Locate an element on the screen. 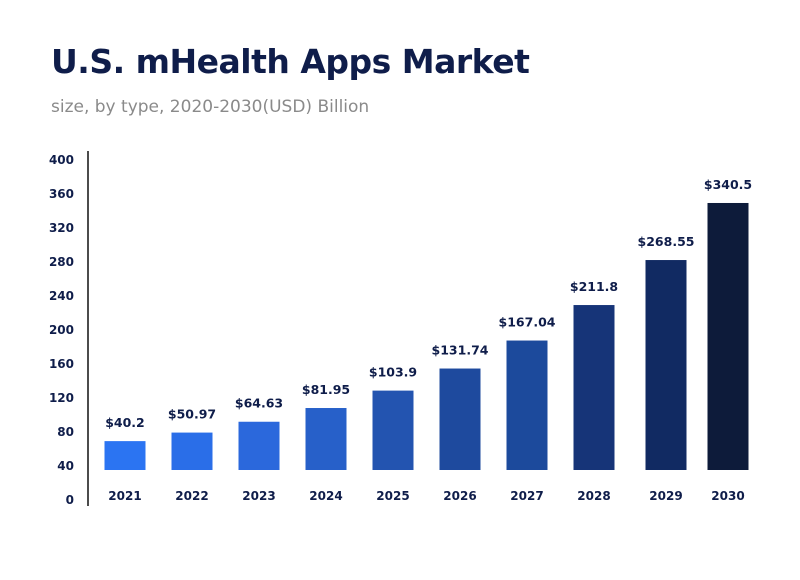  bar-2027 is located at coordinates (527, 405).